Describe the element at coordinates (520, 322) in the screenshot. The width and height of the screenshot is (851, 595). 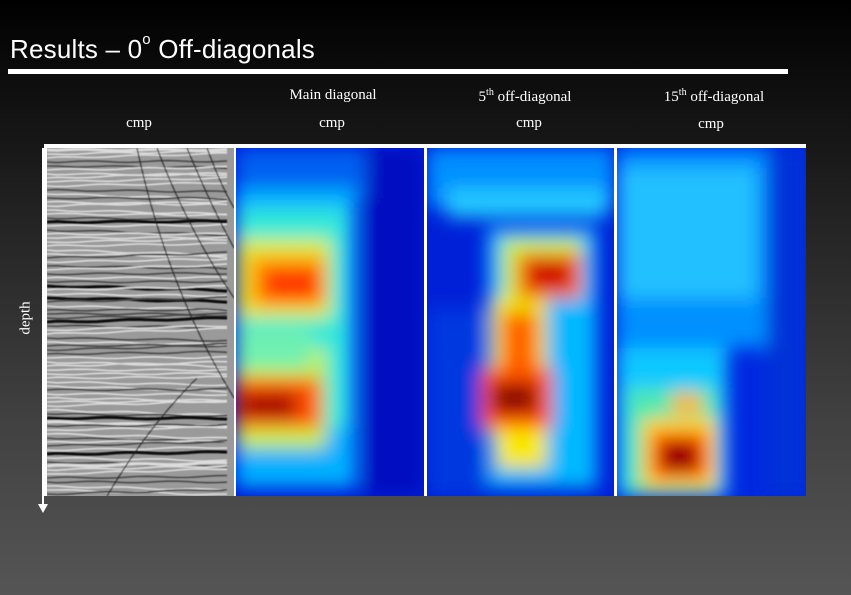
I see `fifth-off-diagonal-heatmap` at that location.